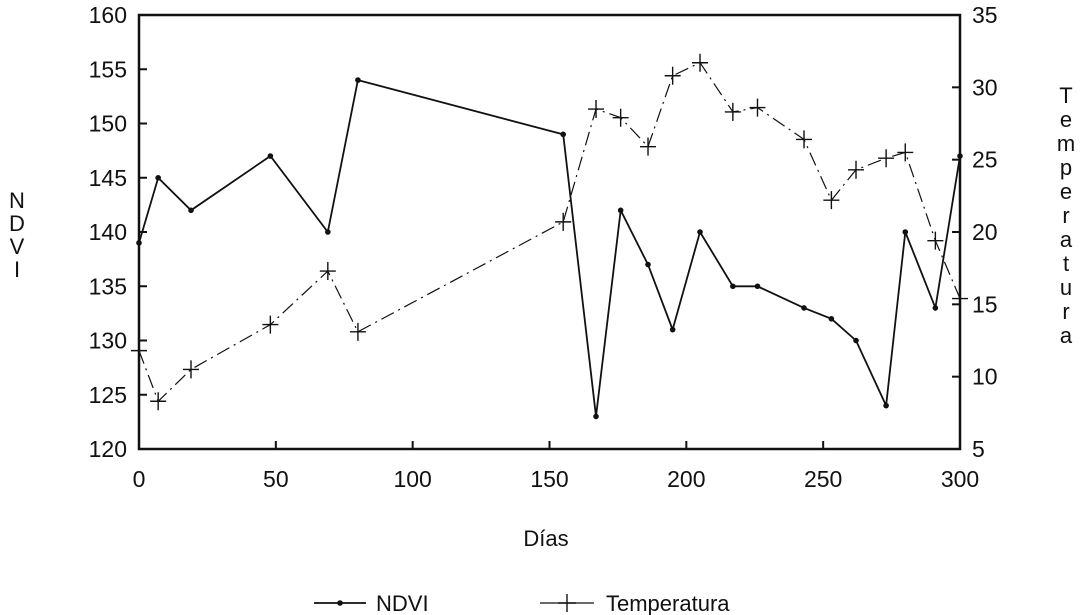 This screenshot has height=615, width=1081. Describe the element at coordinates (108, 449) in the screenshot. I see `y-left-tick-label: 120` at that location.